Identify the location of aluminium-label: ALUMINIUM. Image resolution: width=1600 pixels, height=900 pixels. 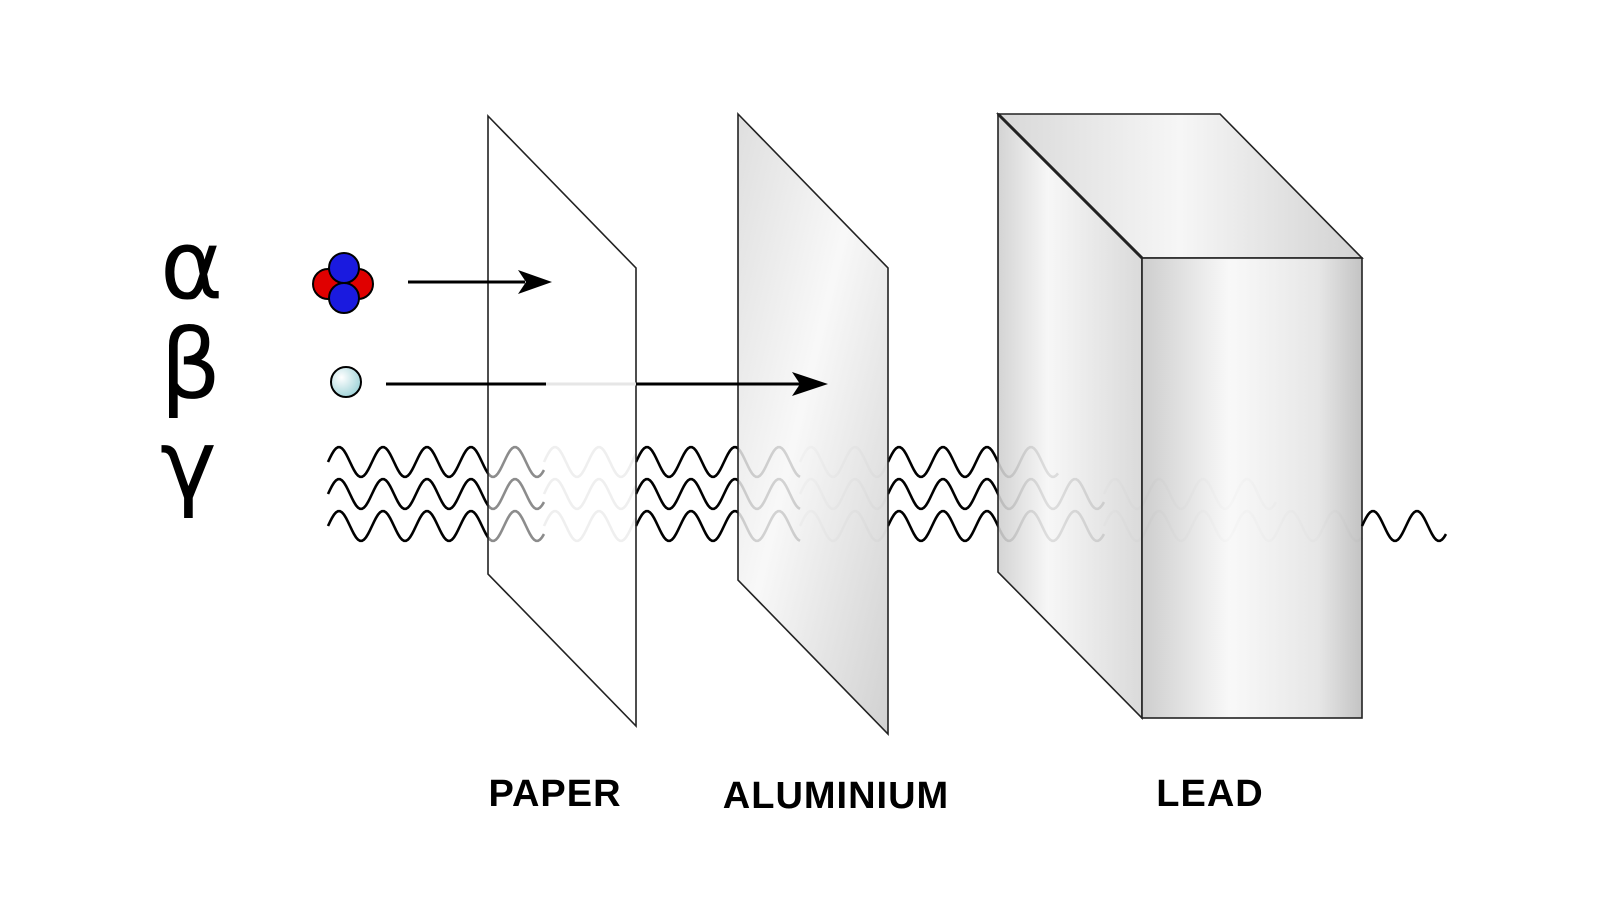
(836, 796).